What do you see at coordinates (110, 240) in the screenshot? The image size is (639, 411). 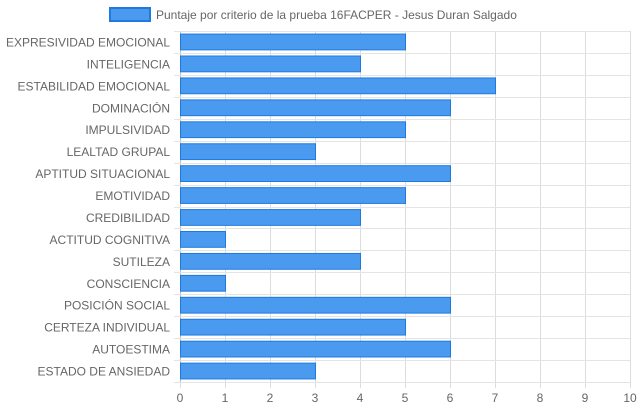 I see `y-tick-label: ACTITUD COGNITIVA` at bounding box center [110, 240].